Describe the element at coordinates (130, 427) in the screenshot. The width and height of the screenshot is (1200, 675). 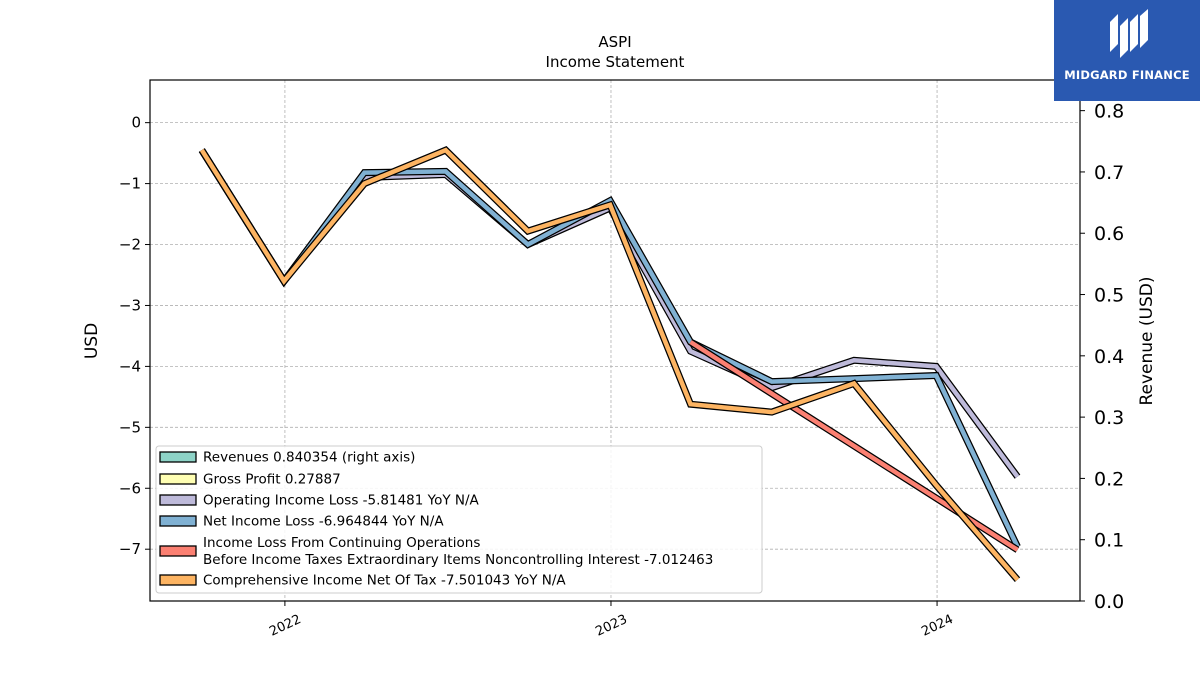
I see `left-tick-label: −5` at that location.